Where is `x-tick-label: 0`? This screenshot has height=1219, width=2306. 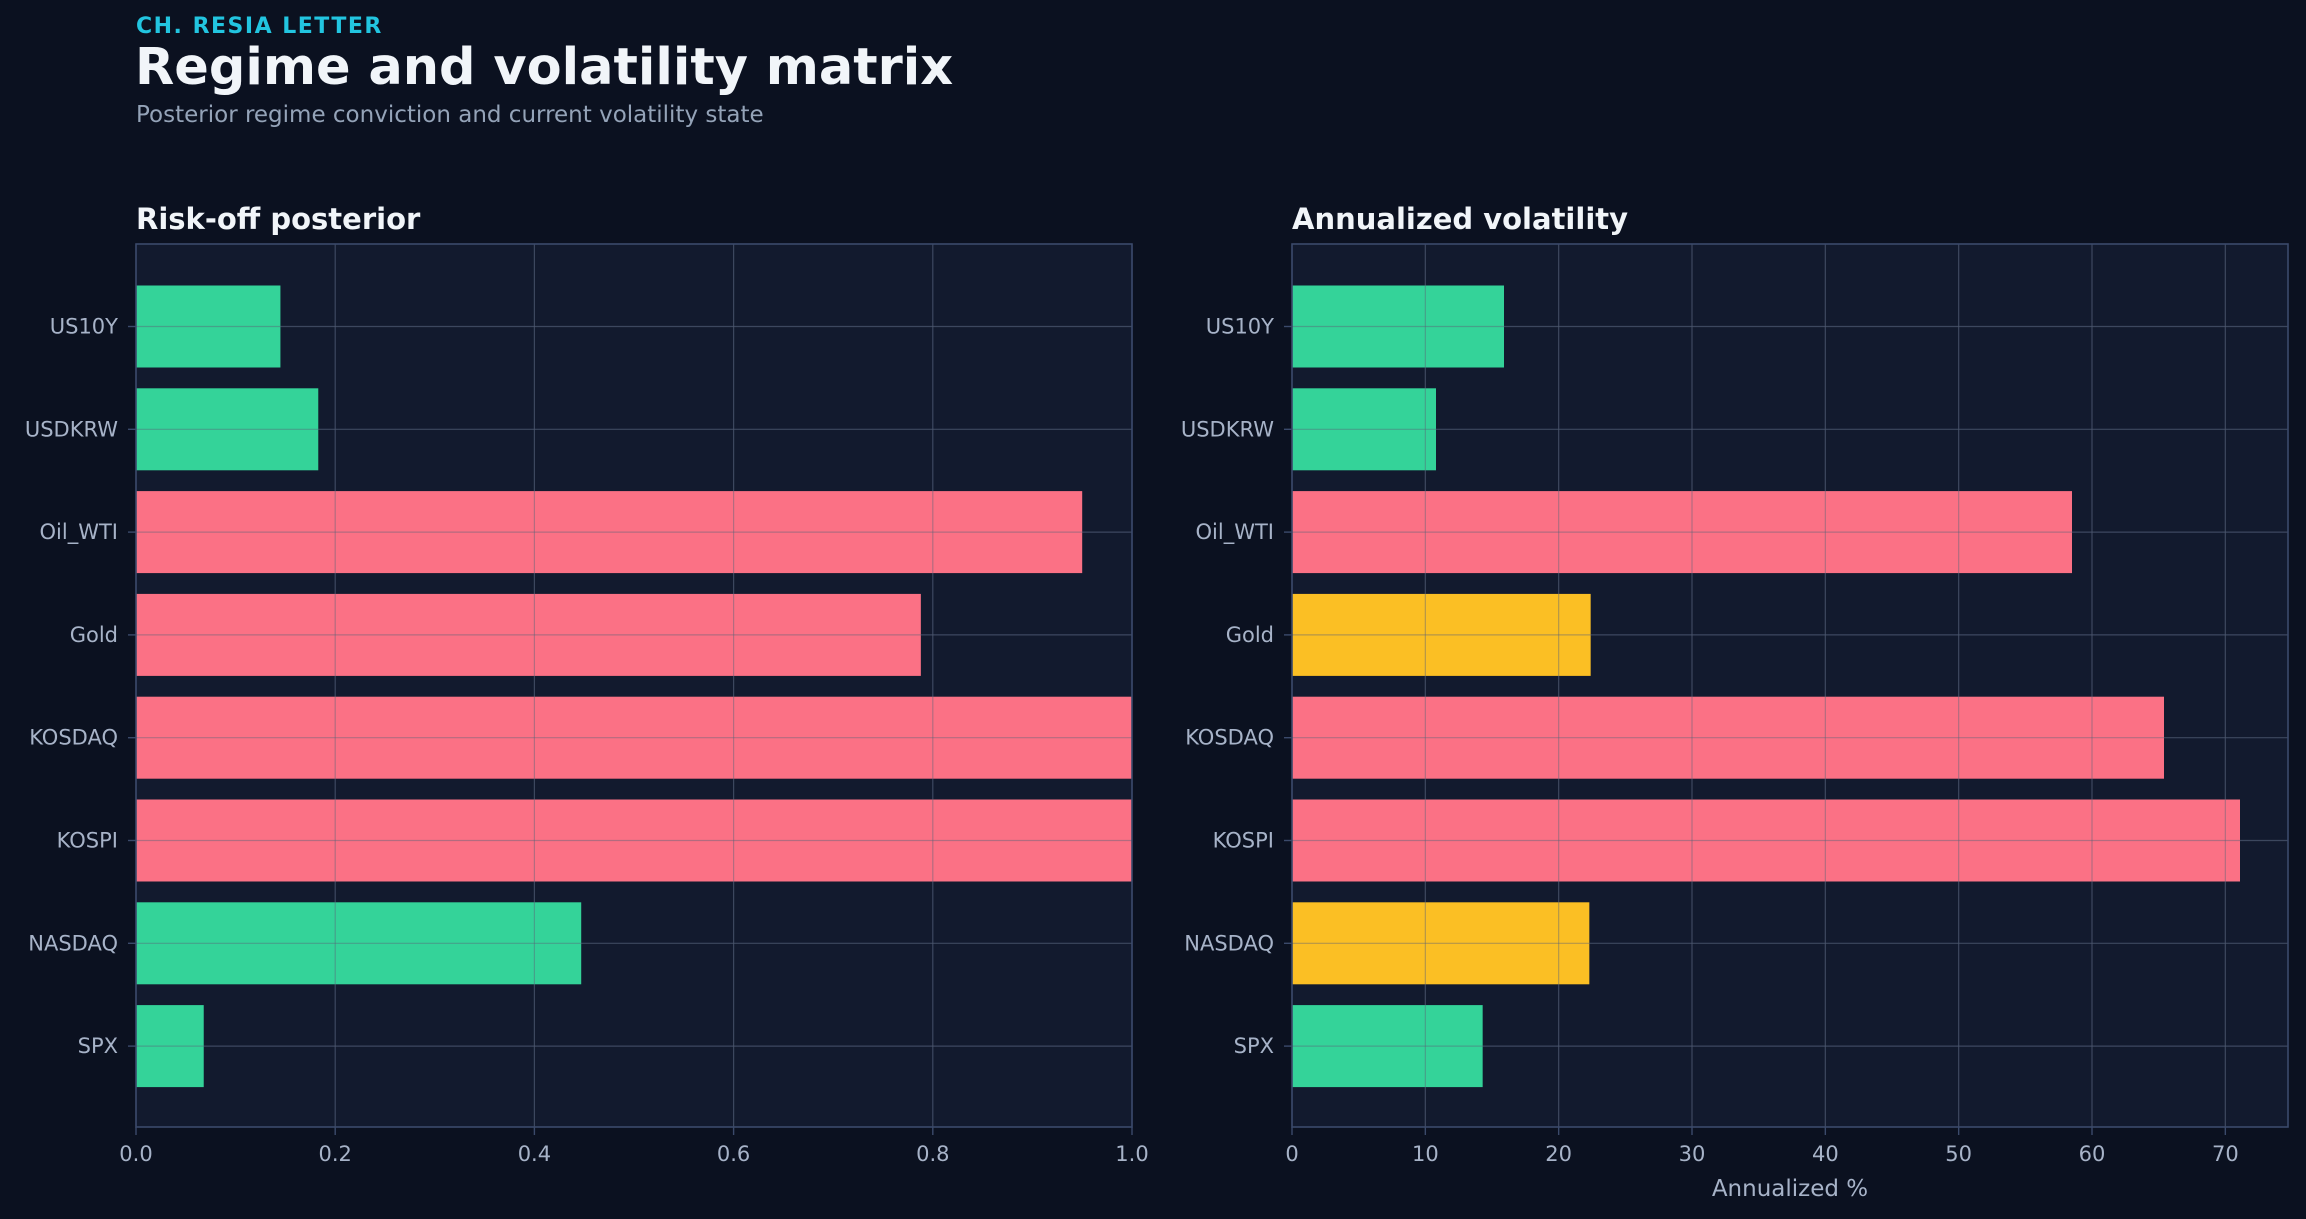
x-tick-label: 0 is located at coordinates (1291, 1154).